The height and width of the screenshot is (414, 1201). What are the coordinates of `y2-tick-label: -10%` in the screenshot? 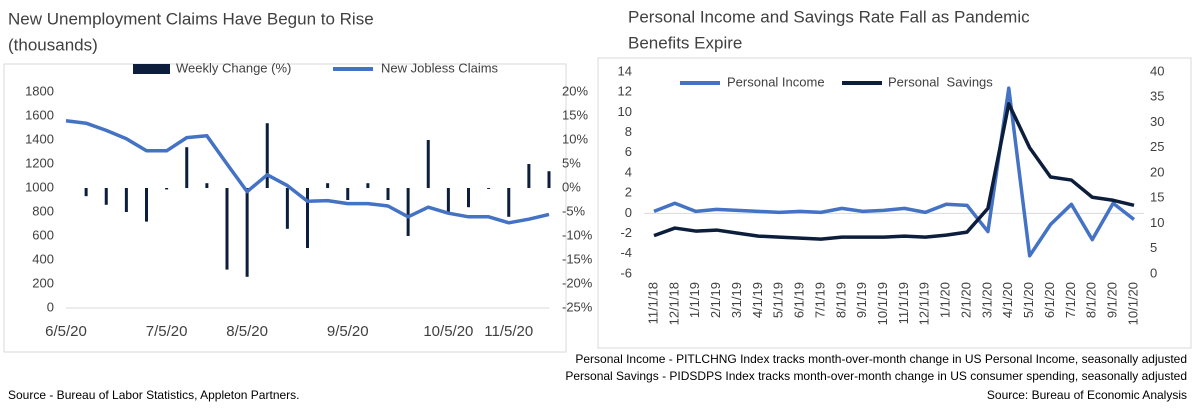 It's located at (577, 234).